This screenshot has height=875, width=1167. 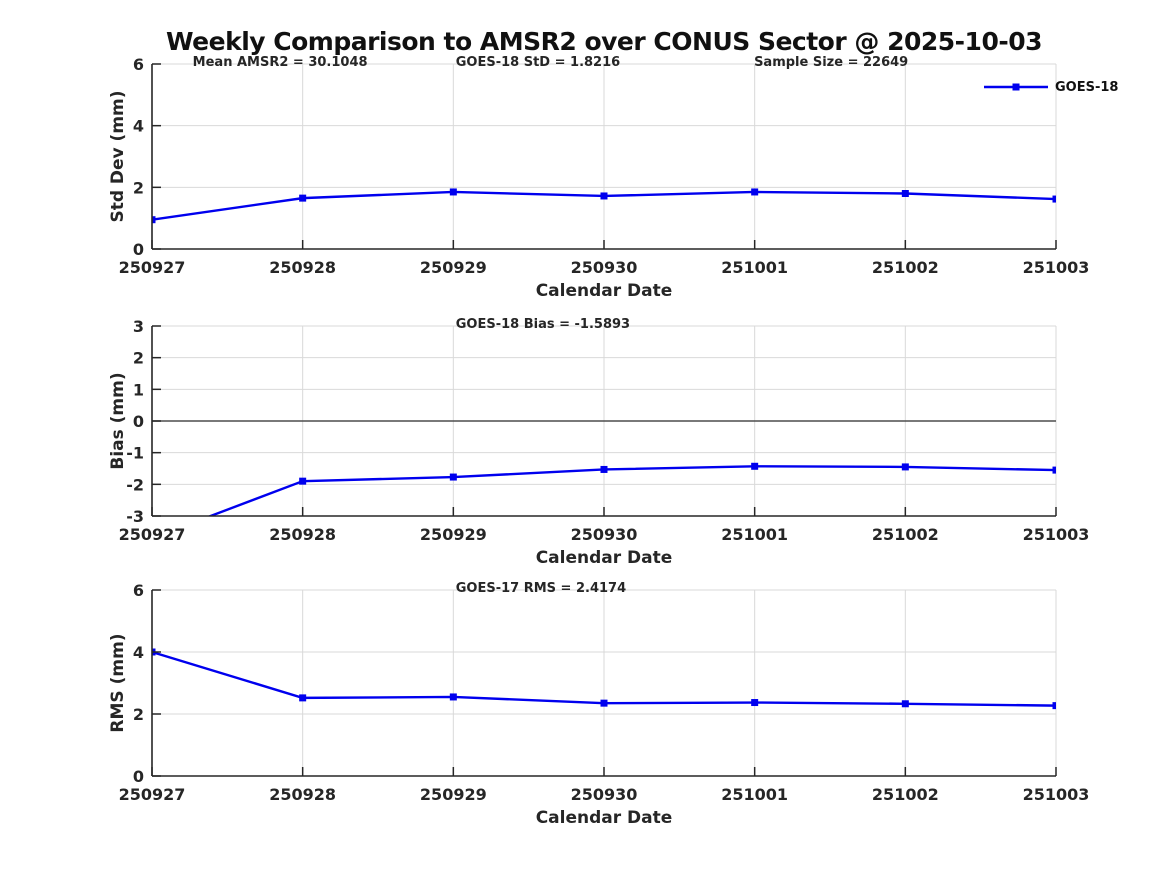 I want to click on y-axis-label: Bias (mm), so click(x=118, y=420).